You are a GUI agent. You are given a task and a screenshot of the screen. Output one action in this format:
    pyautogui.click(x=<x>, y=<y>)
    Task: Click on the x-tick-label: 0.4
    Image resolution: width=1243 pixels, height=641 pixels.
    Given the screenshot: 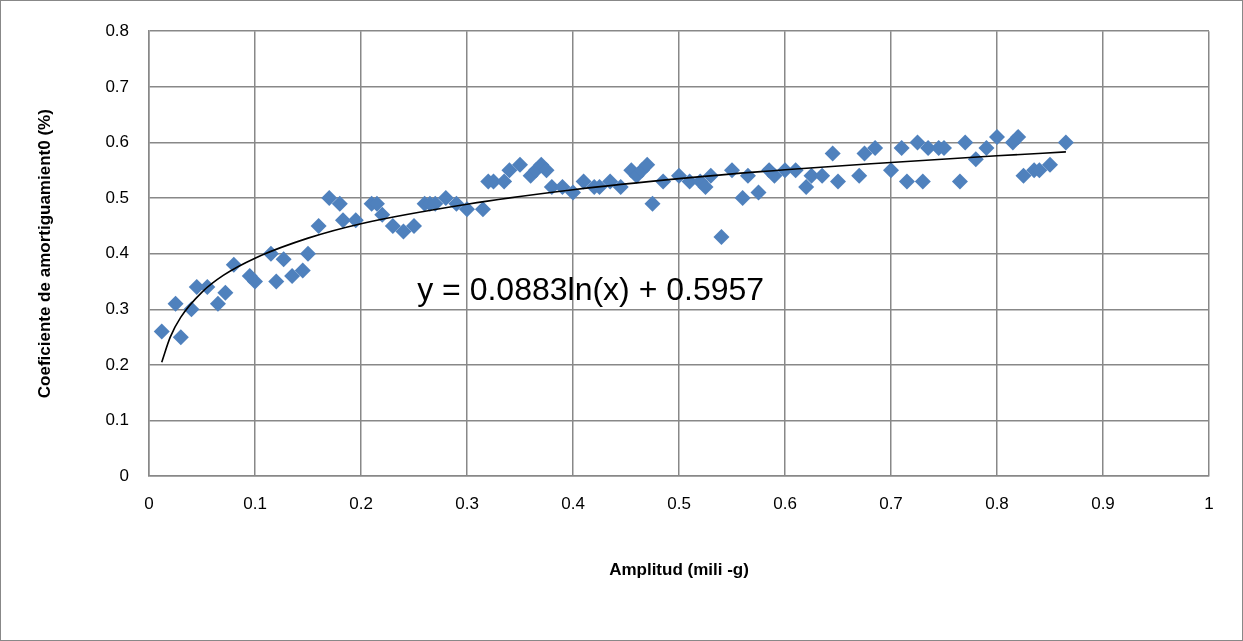 What is the action you would take?
    pyautogui.click(x=573, y=504)
    